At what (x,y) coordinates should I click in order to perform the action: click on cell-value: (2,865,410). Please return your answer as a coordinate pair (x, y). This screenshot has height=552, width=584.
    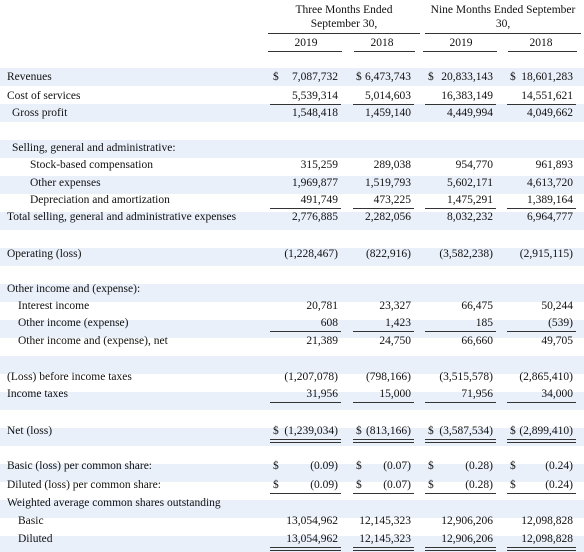
    Looking at the image, I should click on (546, 377).